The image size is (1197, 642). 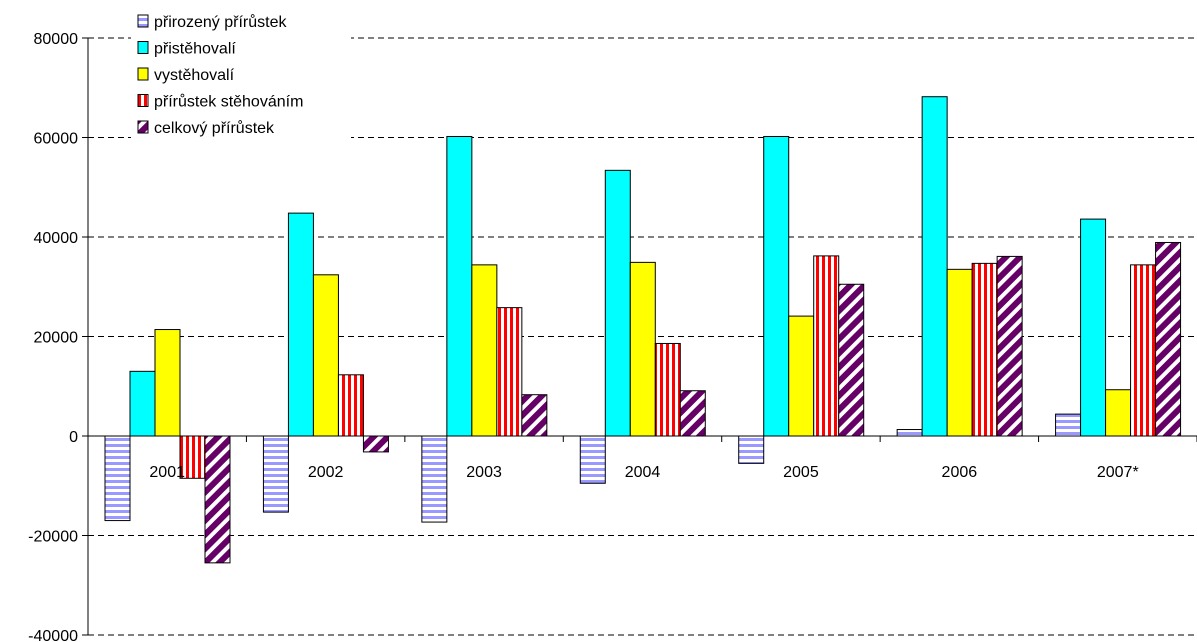 I want to click on legend-label-s4: celkový přírůstek, so click(x=214, y=128).